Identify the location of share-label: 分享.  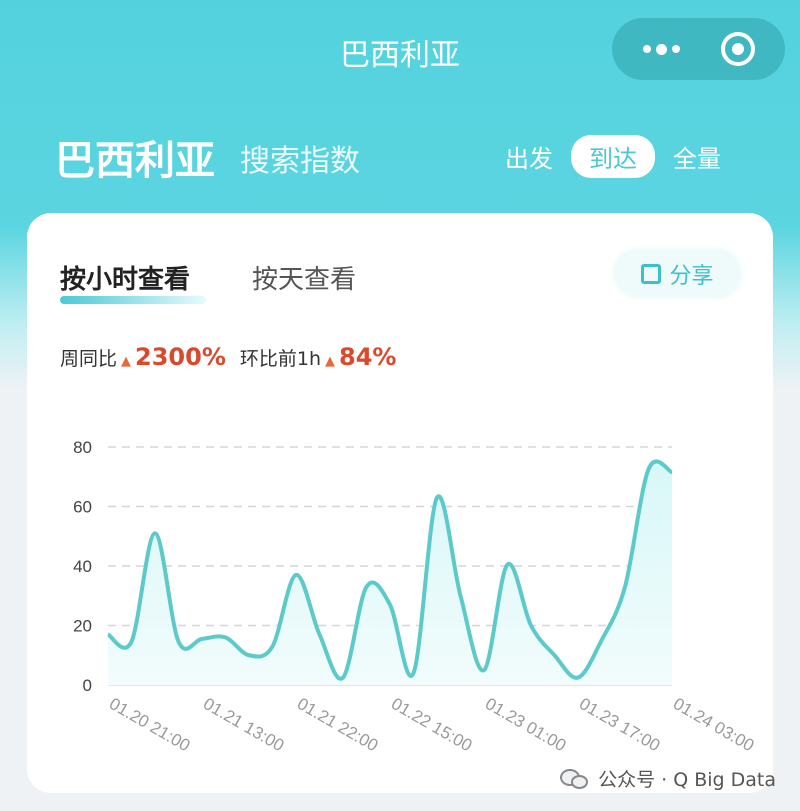
(691, 276).